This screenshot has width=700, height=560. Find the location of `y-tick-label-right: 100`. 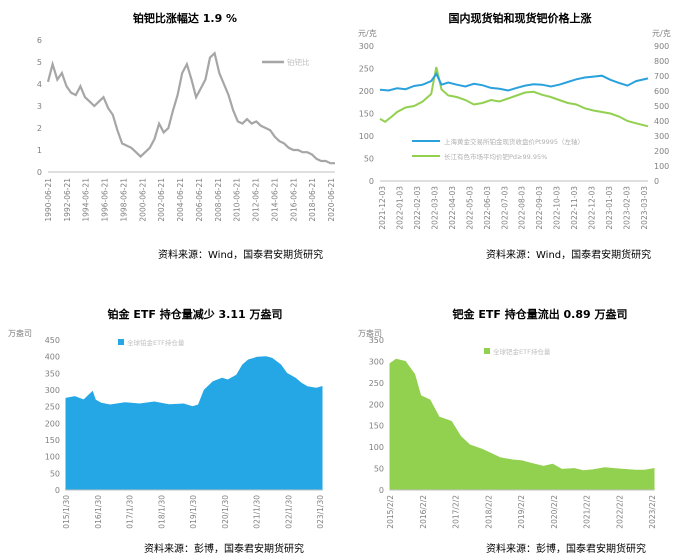

y-tick-label-right: 100 is located at coordinates (661, 166).